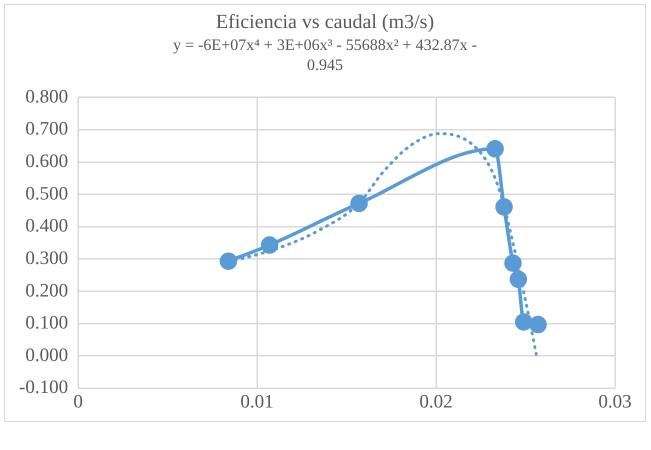 The image size is (651, 450). What do you see at coordinates (46, 129) in the screenshot?
I see `y-tick-label: 0.700` at bounding box center [46, 129].